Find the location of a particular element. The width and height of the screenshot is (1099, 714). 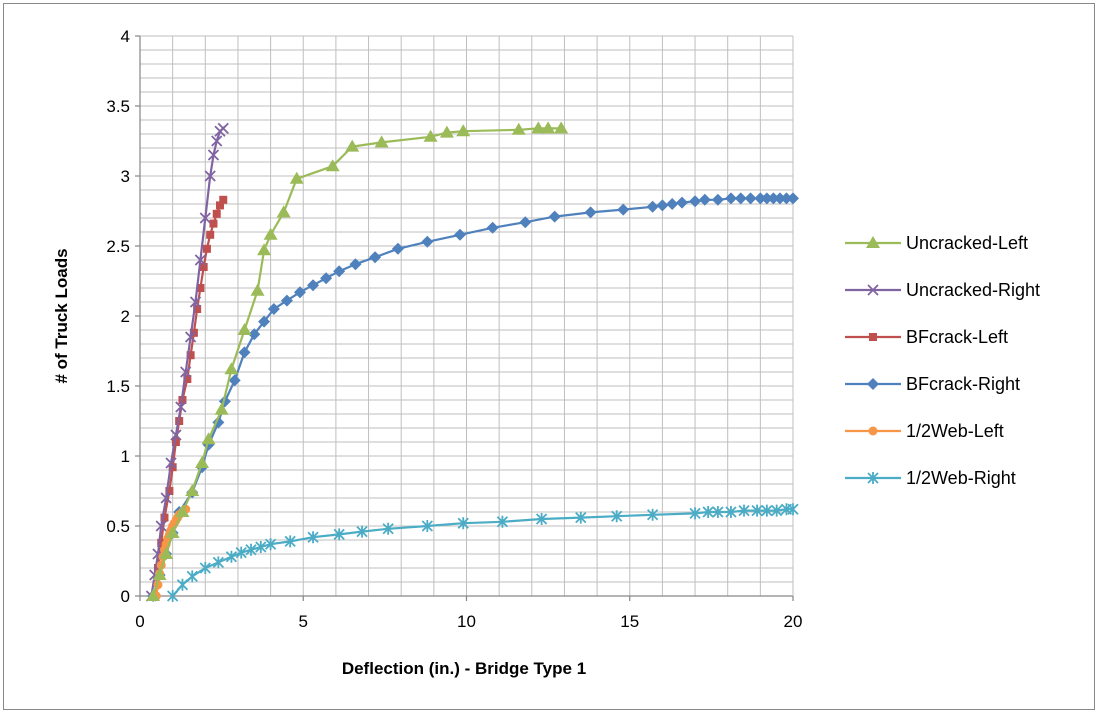

legend-label: Uncracked-Right is located at coordinates (973, 290).